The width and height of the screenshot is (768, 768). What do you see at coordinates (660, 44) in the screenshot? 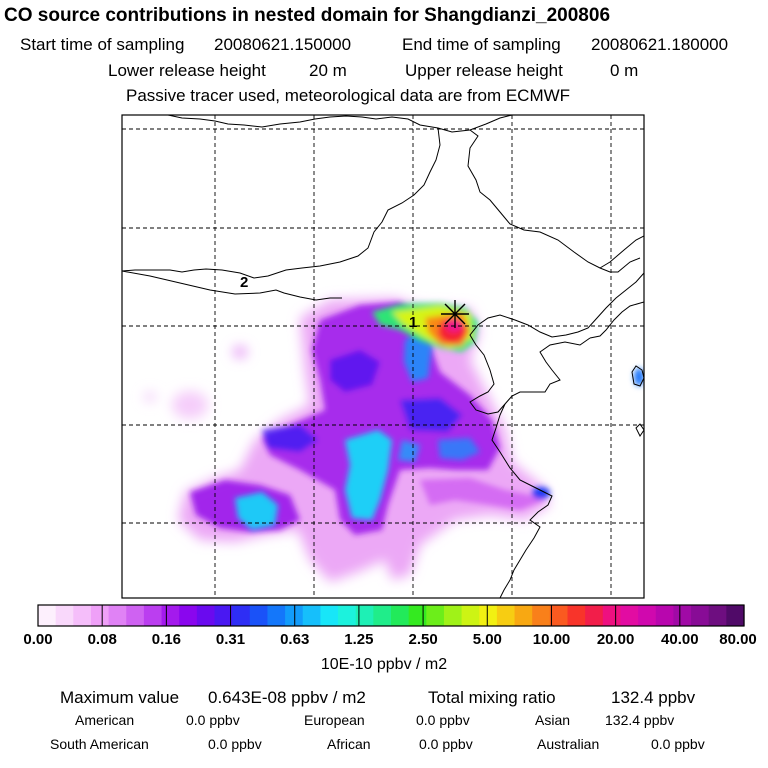
I see `end-time-value: 20080621.180000` at bounding box center [660, 44].